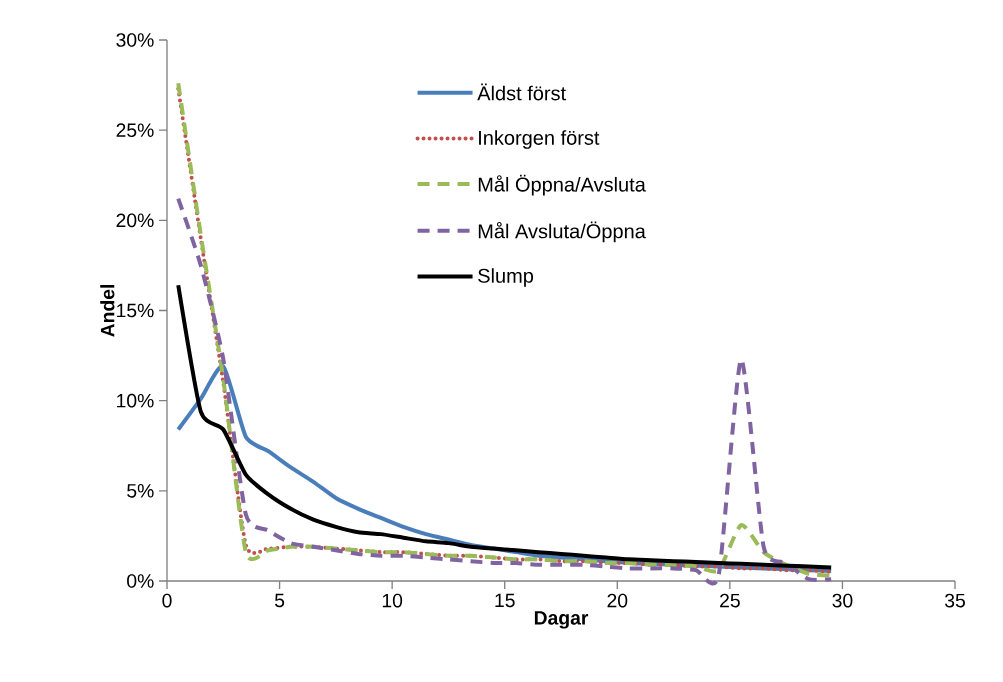 This screenshot has width=1003, height=682. What do you see at coordinates (521, 92) in the screenshot?
I see `legend-label: Äldst först` at bounding box center [521, 92].